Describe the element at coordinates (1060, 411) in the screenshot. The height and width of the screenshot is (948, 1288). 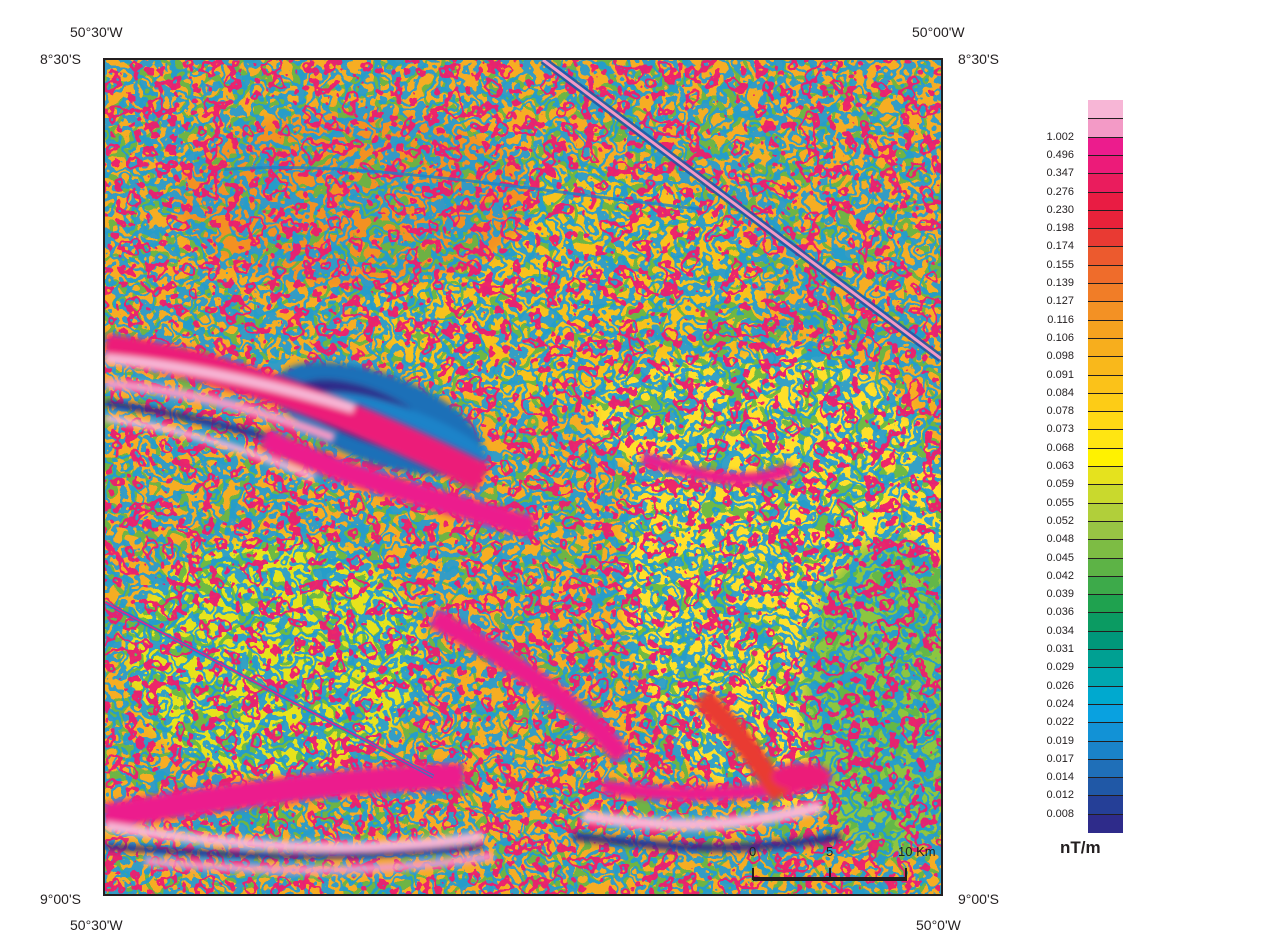
I see `legend-value-label: 0.078` at that location.